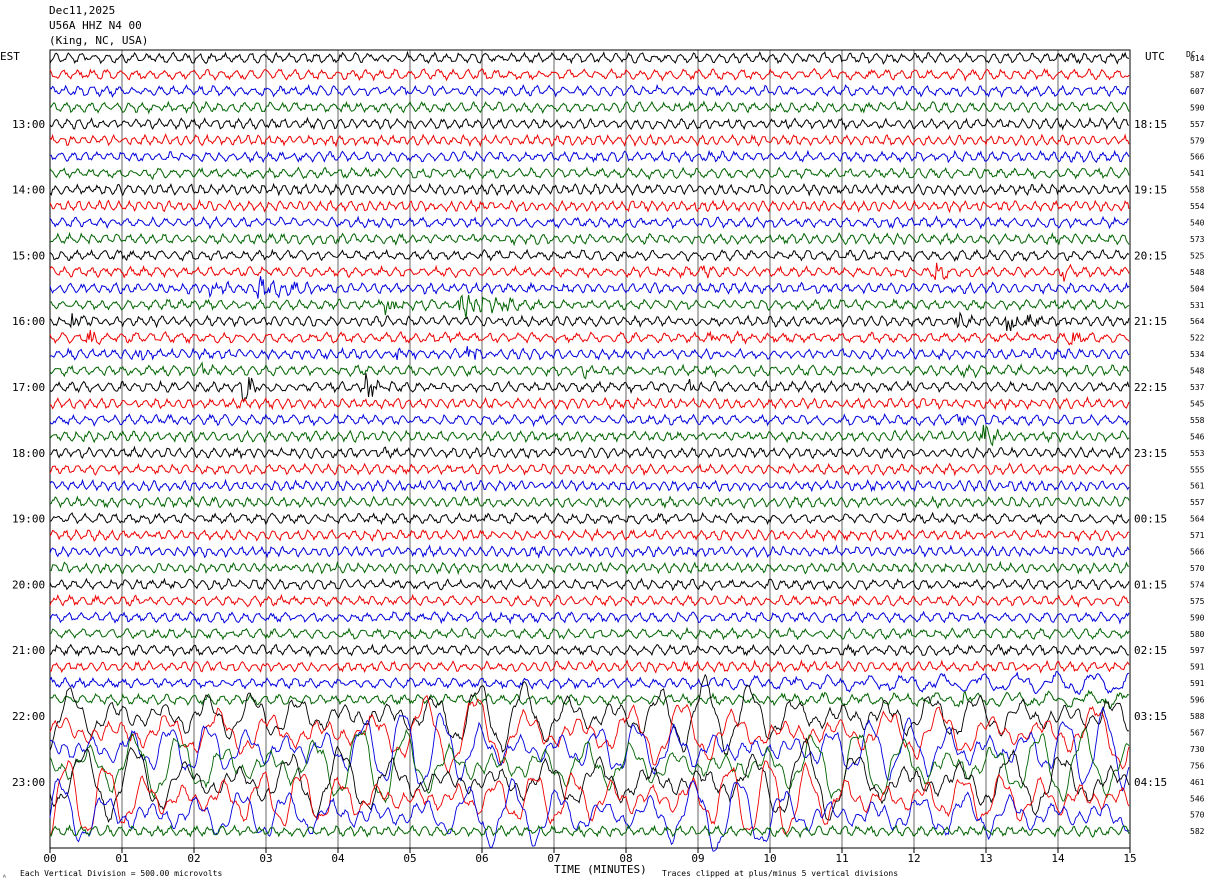  What do you see at coordinates (1150, 387) in the screenshot?
I see `utc-hour-label: 22:15` at bounding box center [1150, 387].